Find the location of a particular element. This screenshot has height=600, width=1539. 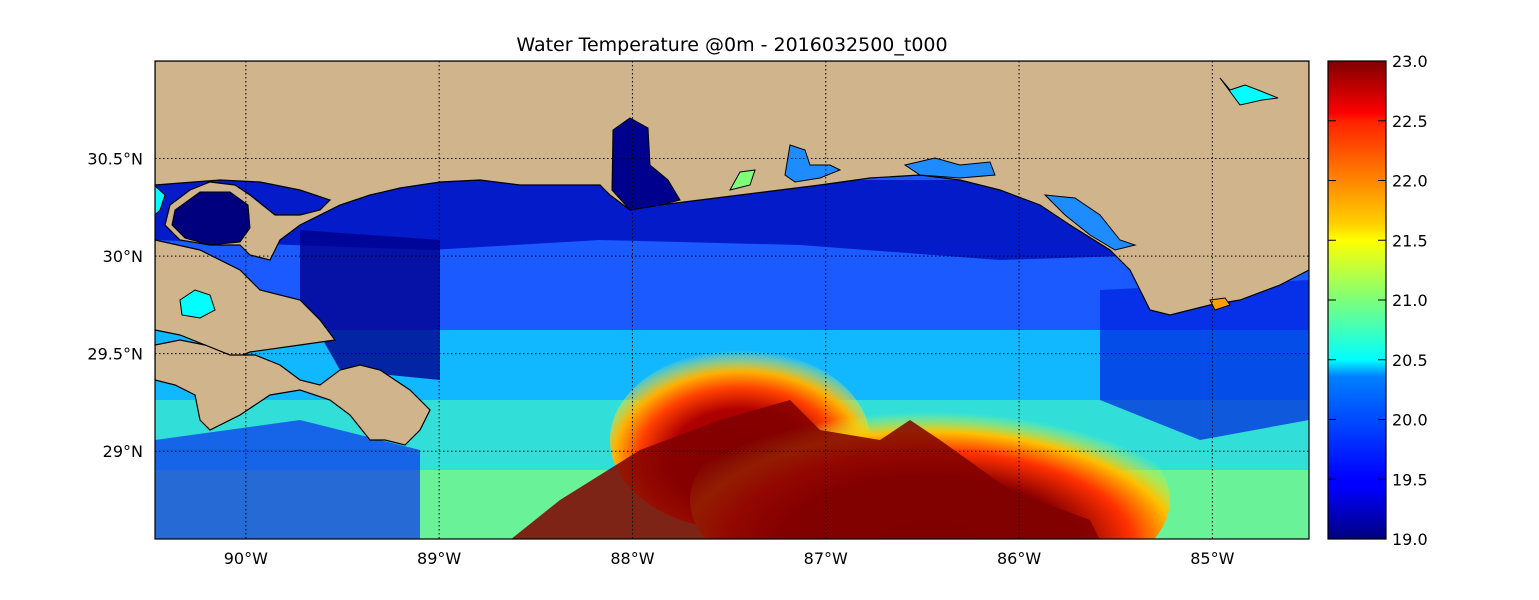

lon-tick-label: 87°W is located at coordinates (826, 558).